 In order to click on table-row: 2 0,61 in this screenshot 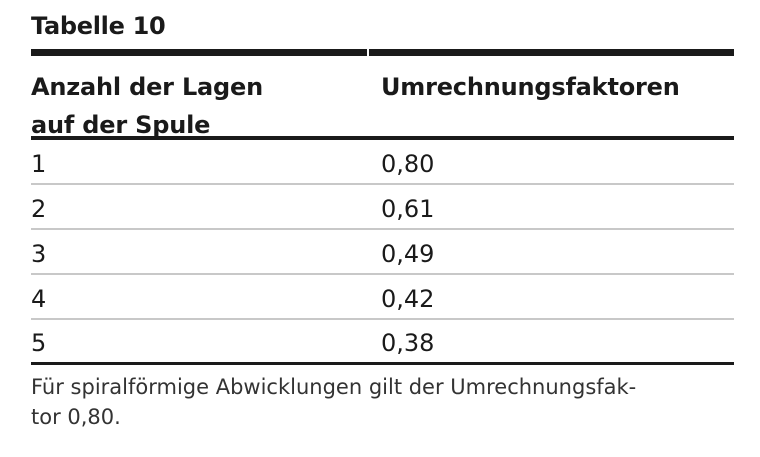, I will do `click(382, 207)`.